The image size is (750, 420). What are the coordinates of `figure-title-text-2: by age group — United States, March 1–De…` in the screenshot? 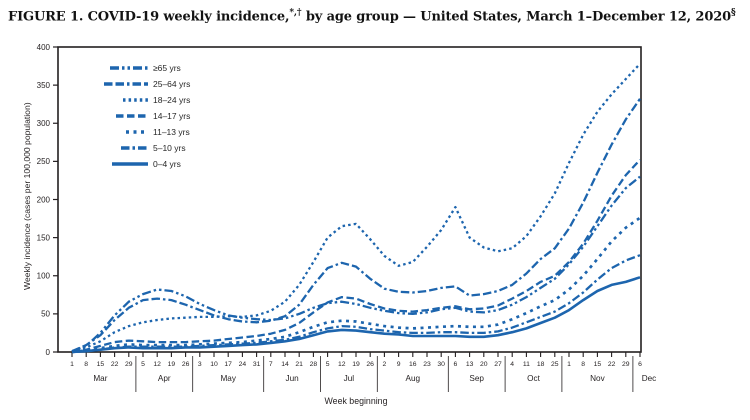 It's located at (516, 17).